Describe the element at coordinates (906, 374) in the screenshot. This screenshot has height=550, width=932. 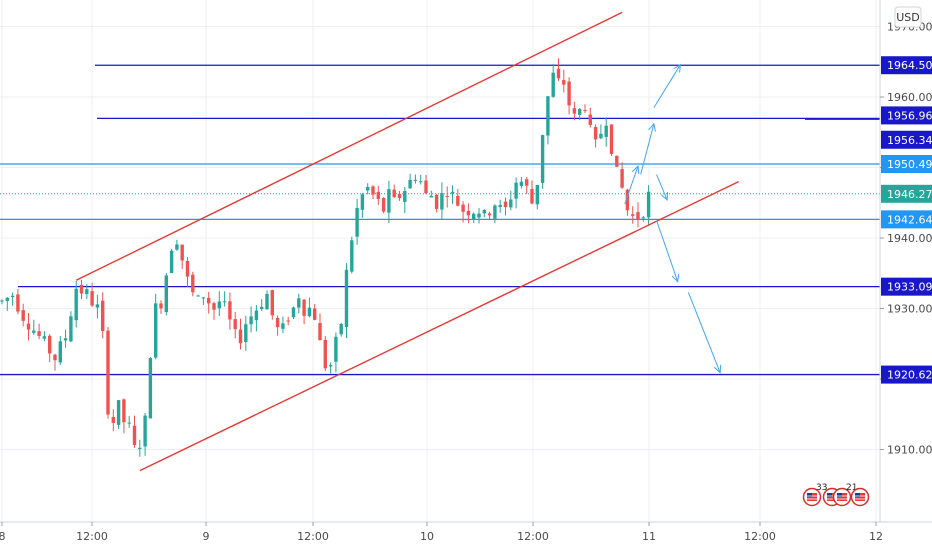
I see `price-level-tag: 1920.627` at that location.